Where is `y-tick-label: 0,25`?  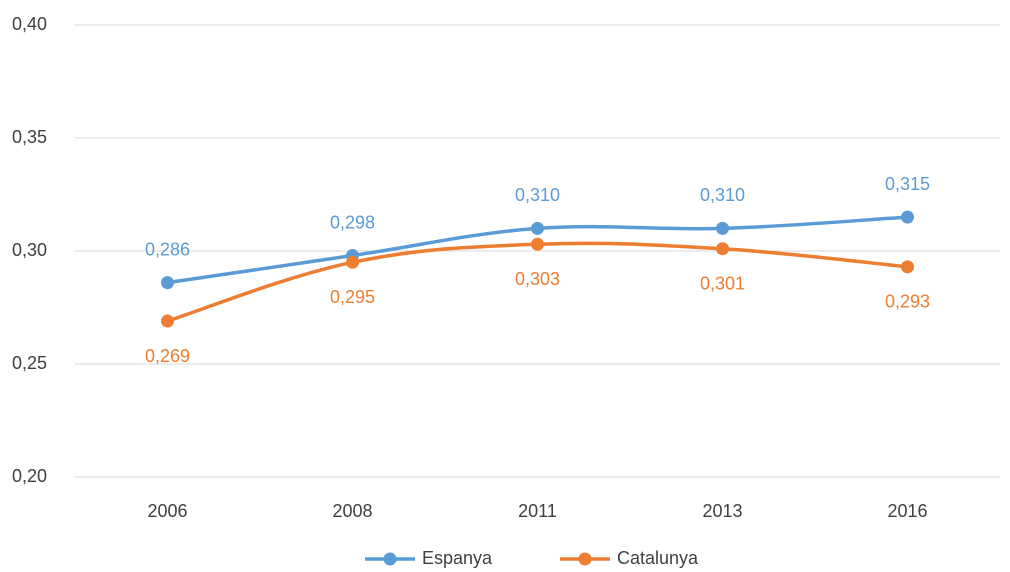
y-tick-label: 0,25 is located at coordinates (29, 363).